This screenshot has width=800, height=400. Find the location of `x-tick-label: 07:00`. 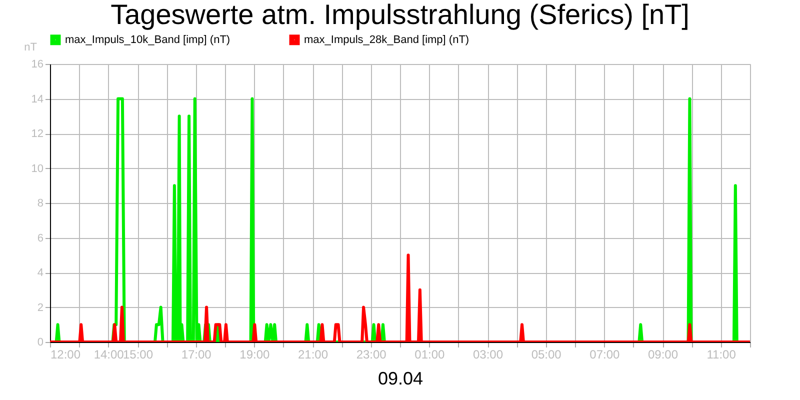

x-tick-label: 07:00 is located at coordinates (605, 355).